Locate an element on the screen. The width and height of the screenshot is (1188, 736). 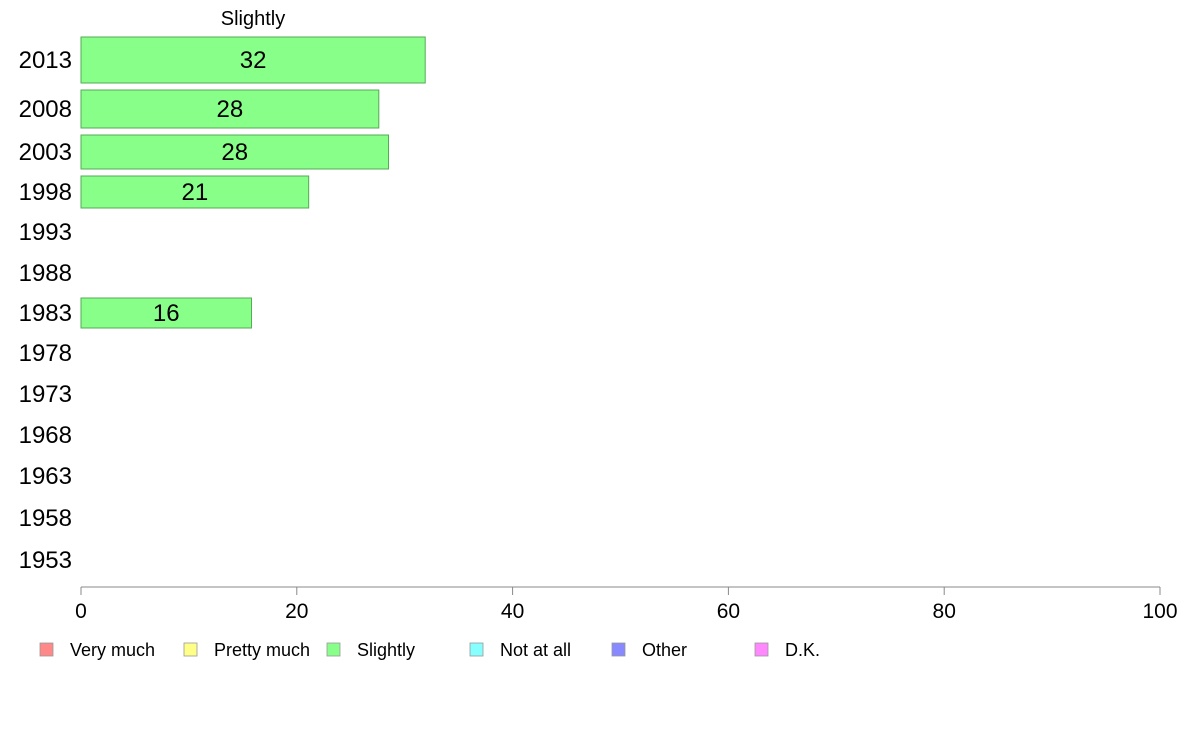
x-axis: 0 20 40 60 80 100 is located at coordinates (626, 604).